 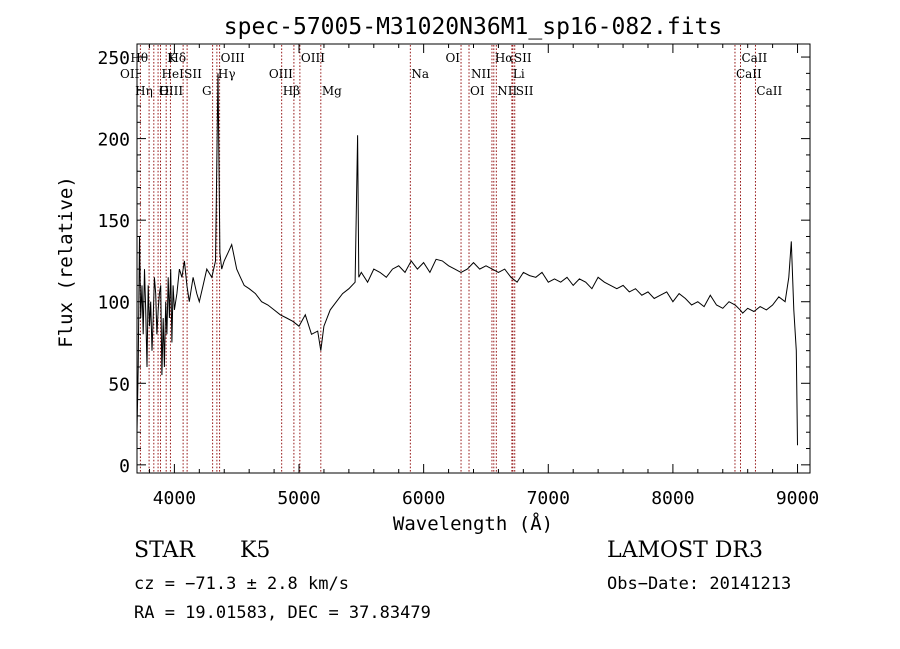 What do you see at coordinates (282, 613) in the screenshot?
I see `coordinates-readout: RA = 19.01583, DEC = 37.83479` at bounding box center [282, 613].